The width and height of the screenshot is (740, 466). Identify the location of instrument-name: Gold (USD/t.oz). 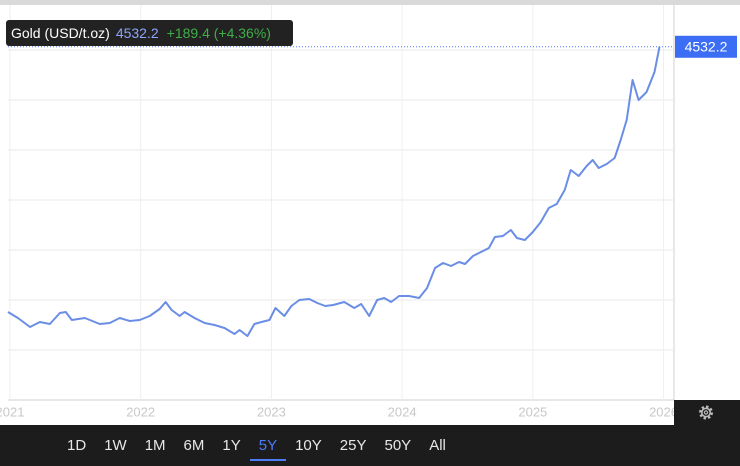
(60, 33).